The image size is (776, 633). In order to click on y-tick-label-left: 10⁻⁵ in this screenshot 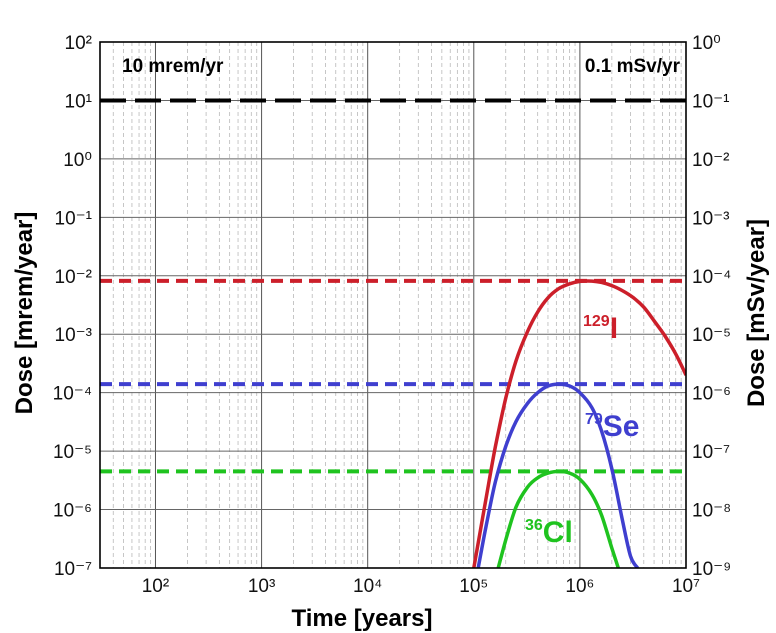, I will do `click(72, 452)`.